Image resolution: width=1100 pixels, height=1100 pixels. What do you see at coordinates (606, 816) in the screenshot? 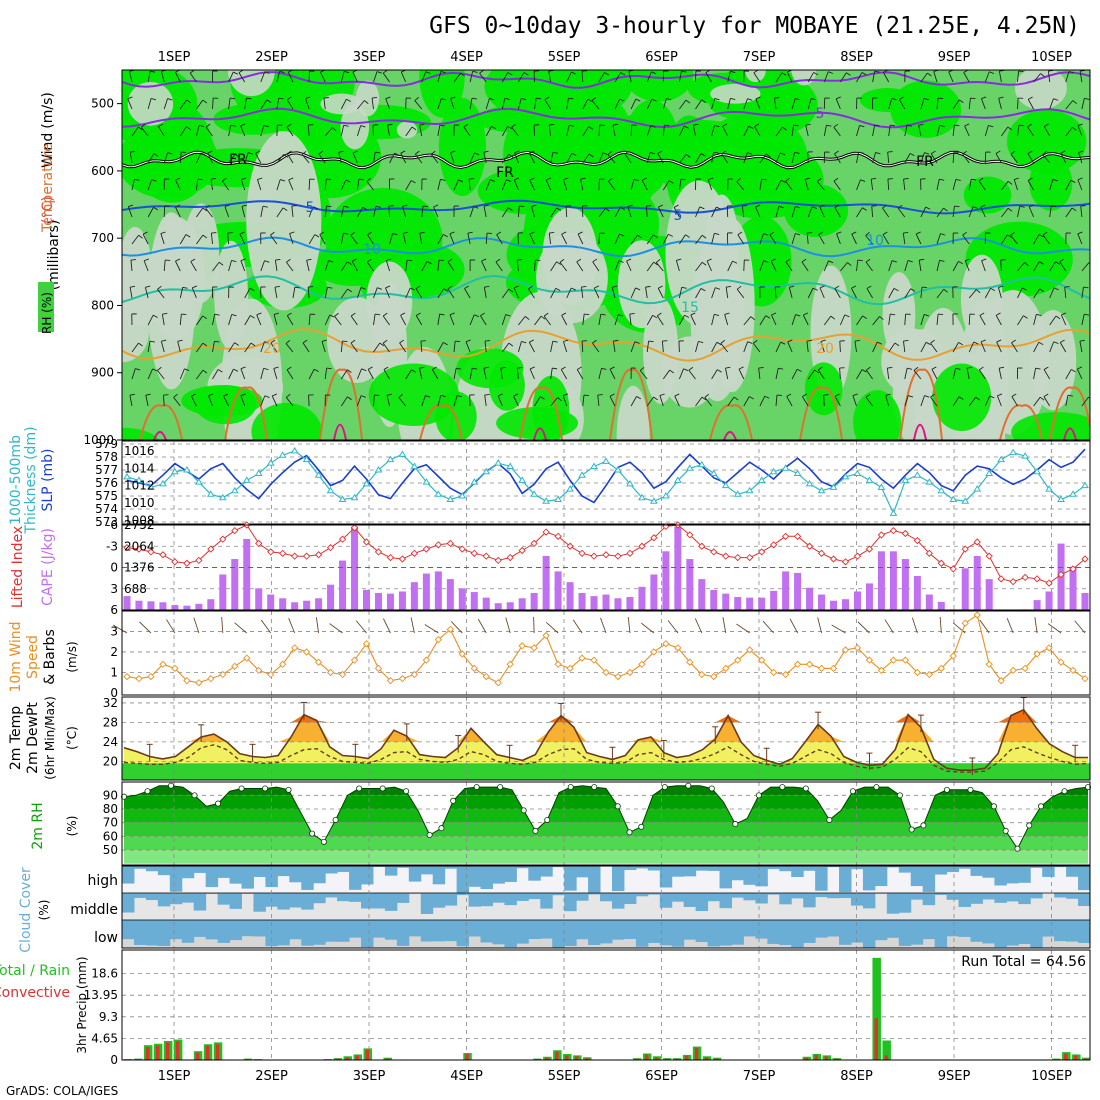
I see `rh-band` at bounding box center [606, 816].